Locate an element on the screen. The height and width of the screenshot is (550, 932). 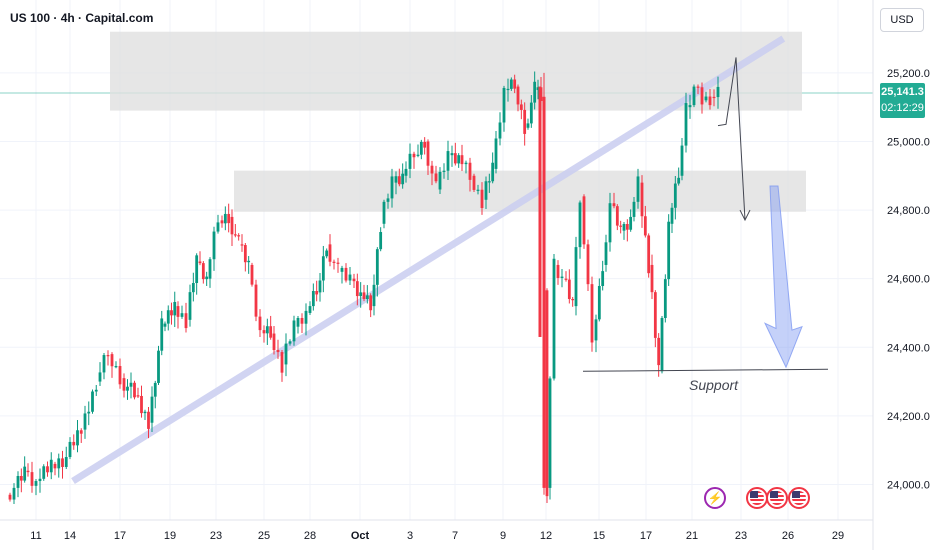
price-tick-label: 25,000.0 is located at coordinates (908, 142).